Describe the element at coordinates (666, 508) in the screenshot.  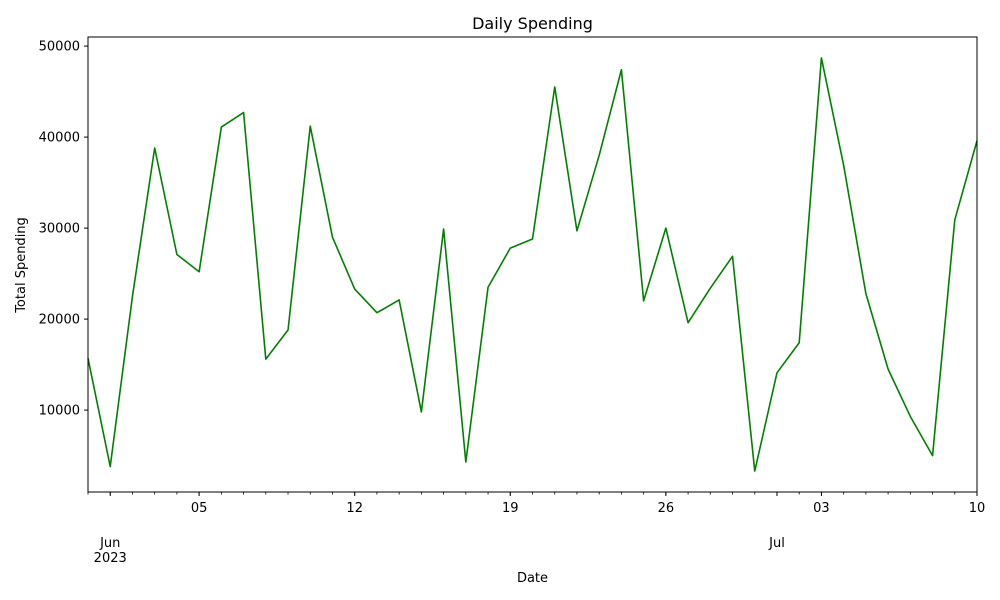
I see `x-tick-label: 26` at that location.